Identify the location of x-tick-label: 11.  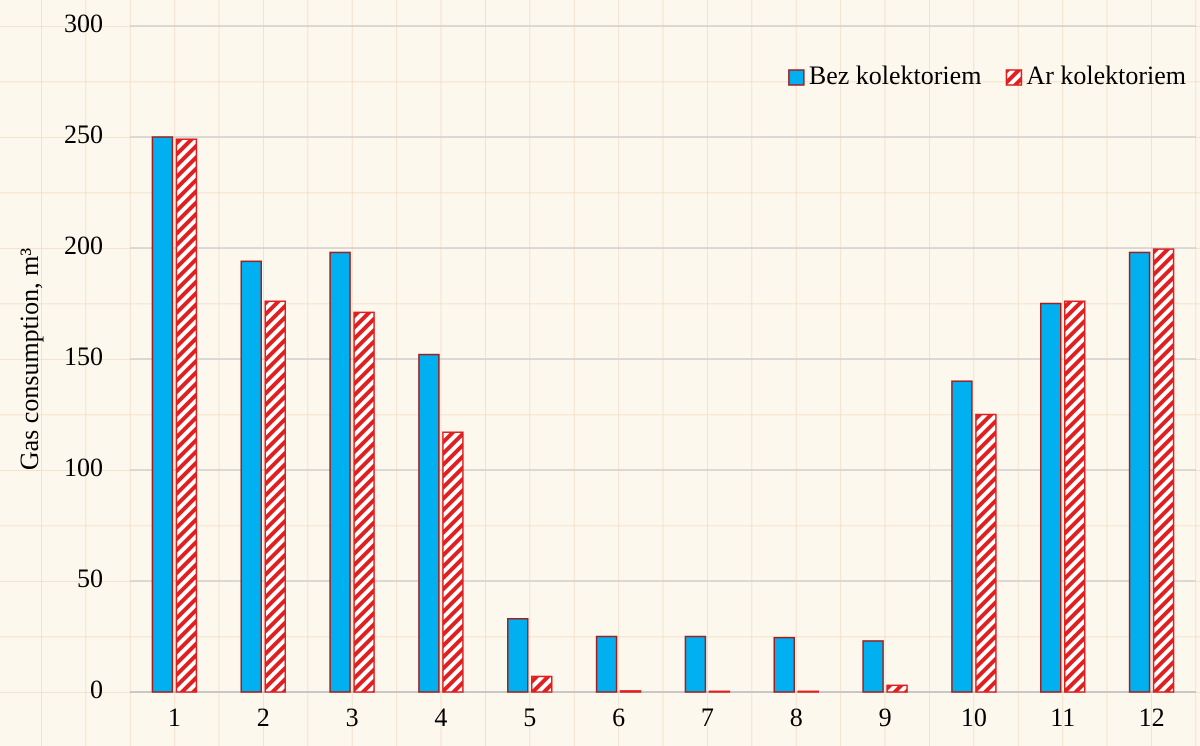
(1062, 717).